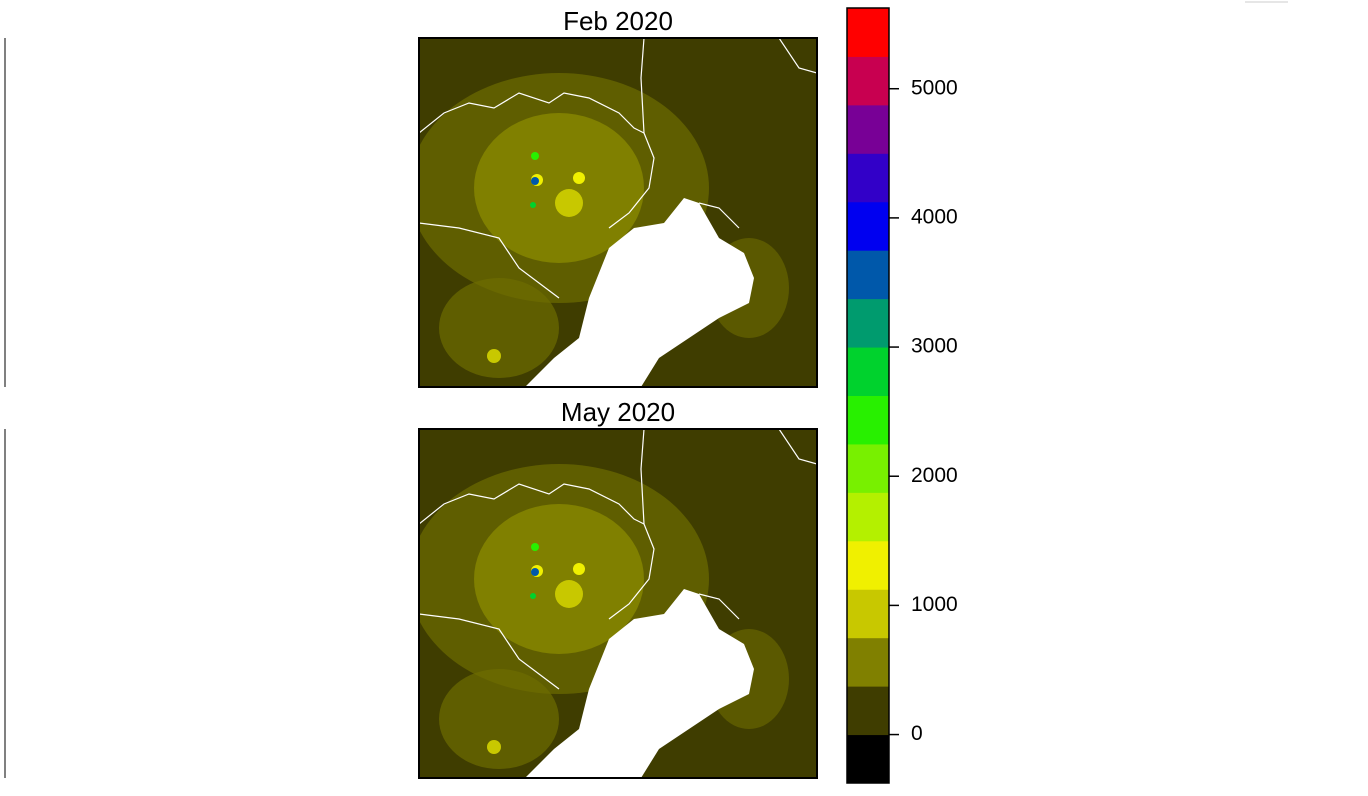  I want to click on colorbar-frame, so click(868, 395).